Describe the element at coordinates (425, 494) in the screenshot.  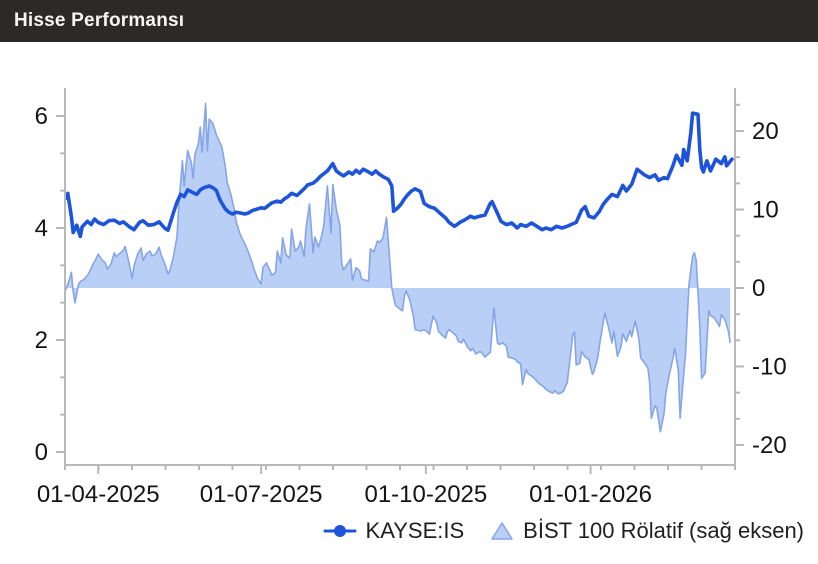
I see `x-tick-label: 01-10-2025` at that location.